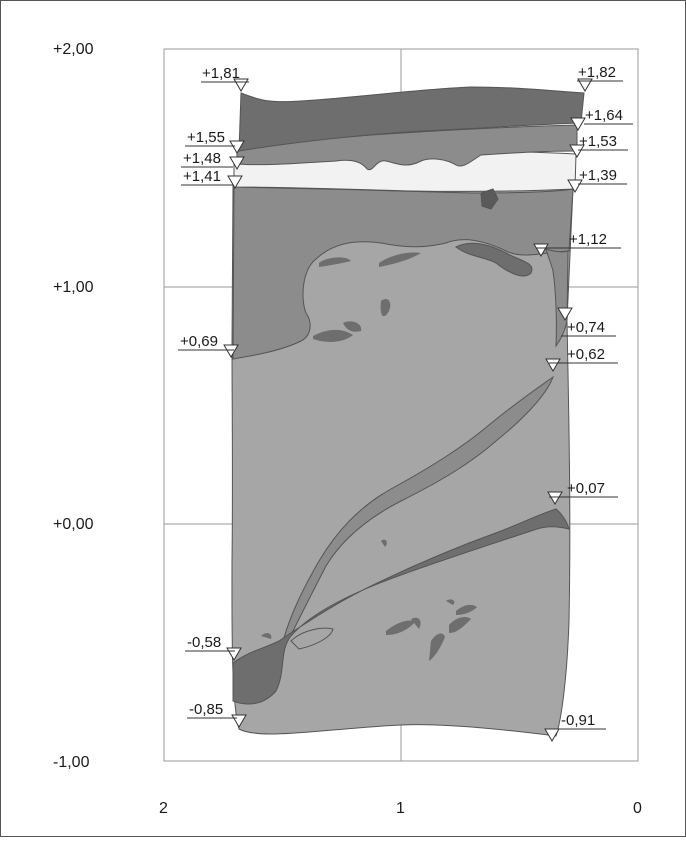 The height and width of the screenshot is (841, 686). I want to click on x-label-0: 0, so click(637, 808).